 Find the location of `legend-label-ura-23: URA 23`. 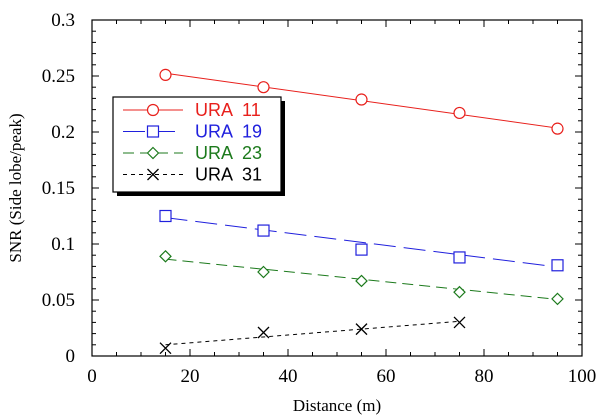

legend-label-ura-23: URA 23 is located at coordinates (228, 153).